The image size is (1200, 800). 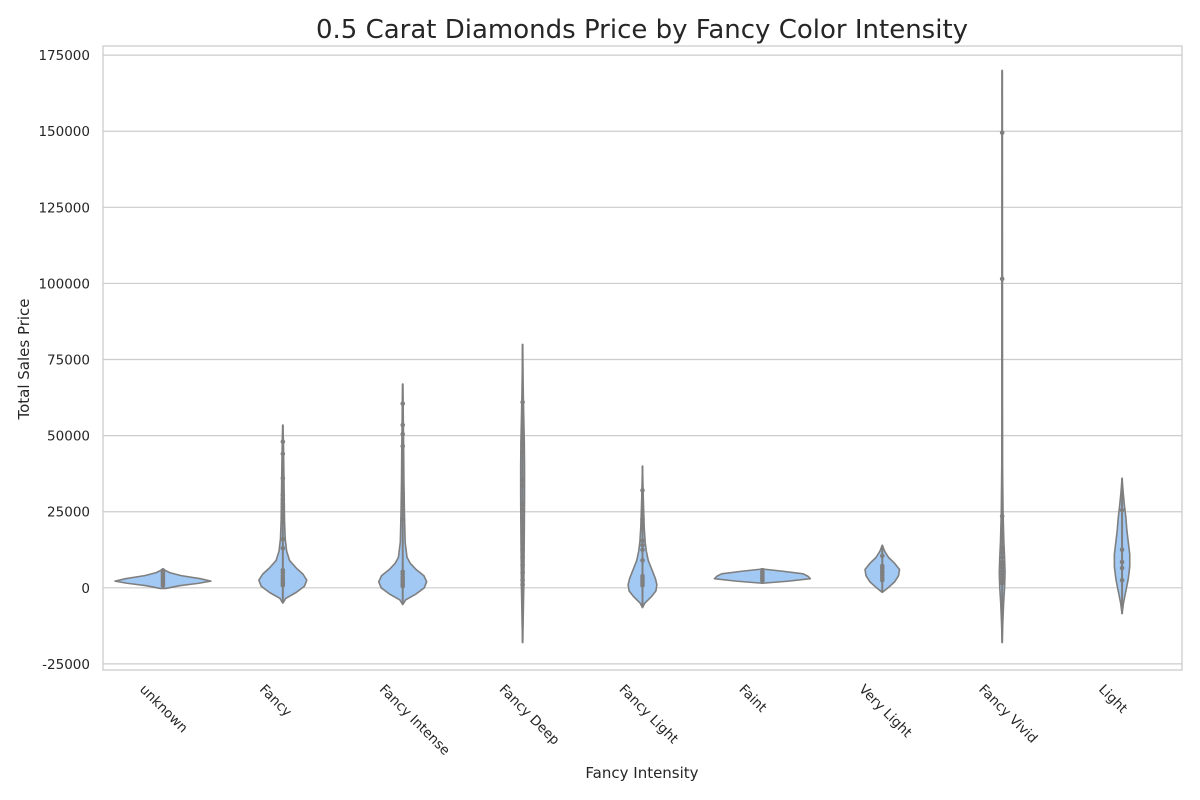 What do you see at coordinates (68, 437) in the screenshot?
I see `y-tick-label: 50000` at bounding box center [68, 437].